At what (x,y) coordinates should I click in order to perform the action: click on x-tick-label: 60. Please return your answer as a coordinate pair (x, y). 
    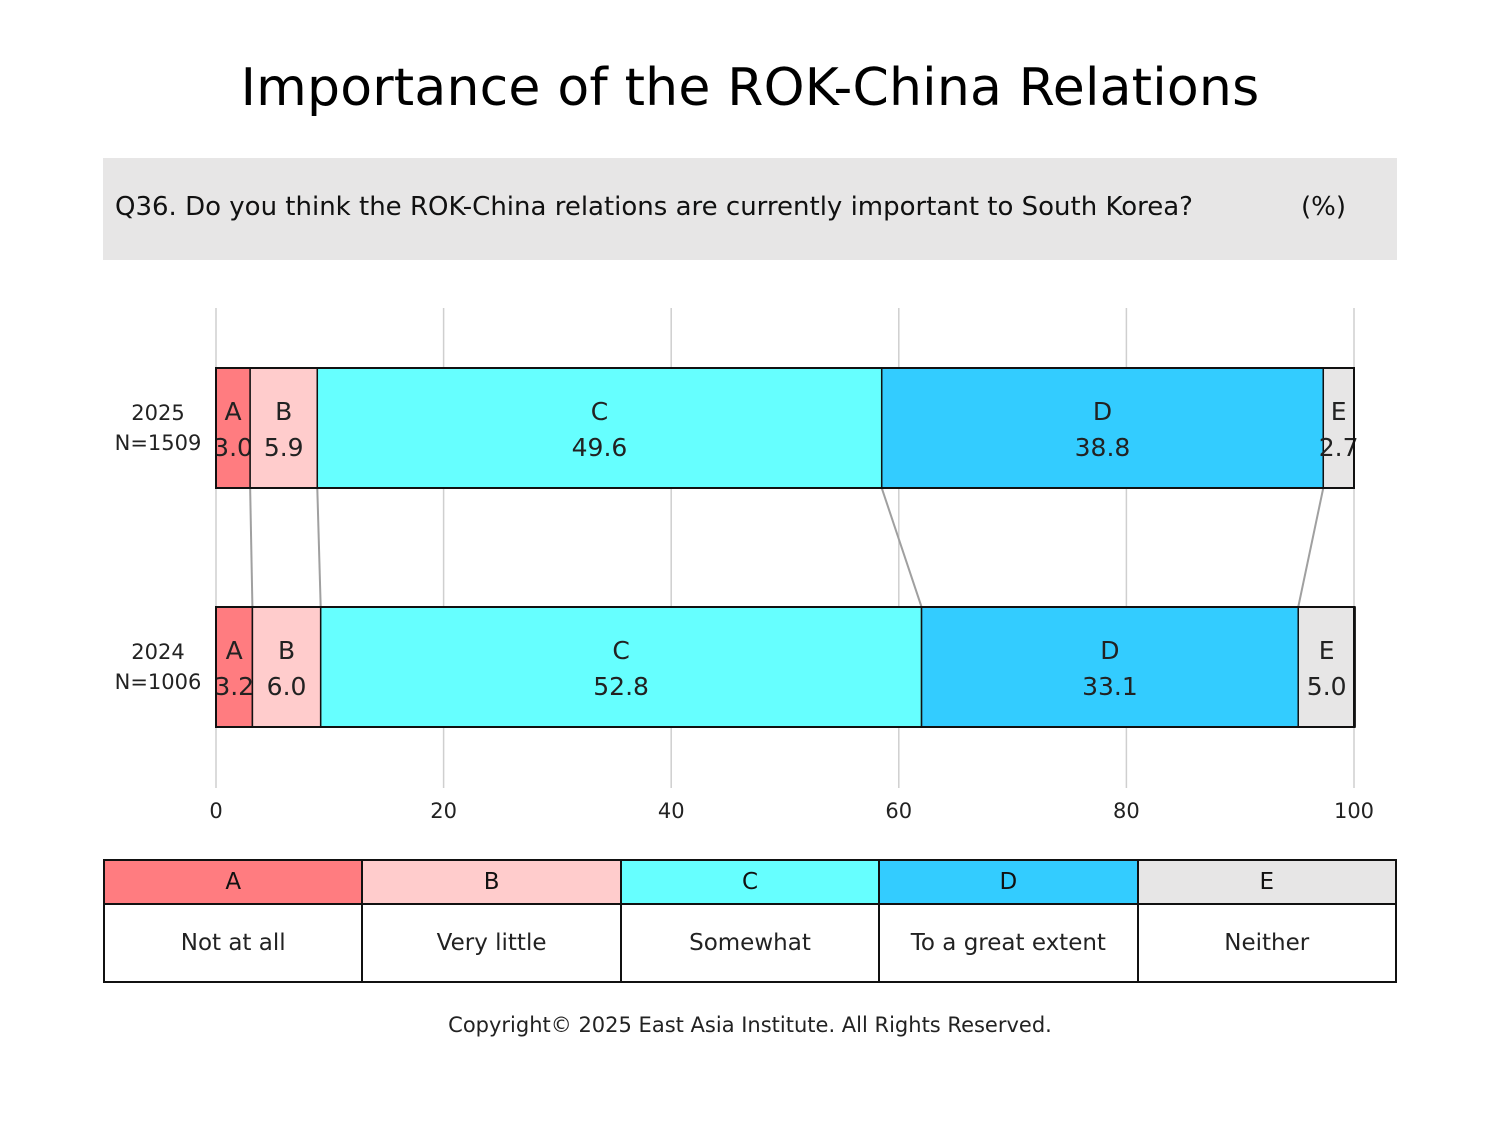
    Looking at the image, I should click on (898, 811).